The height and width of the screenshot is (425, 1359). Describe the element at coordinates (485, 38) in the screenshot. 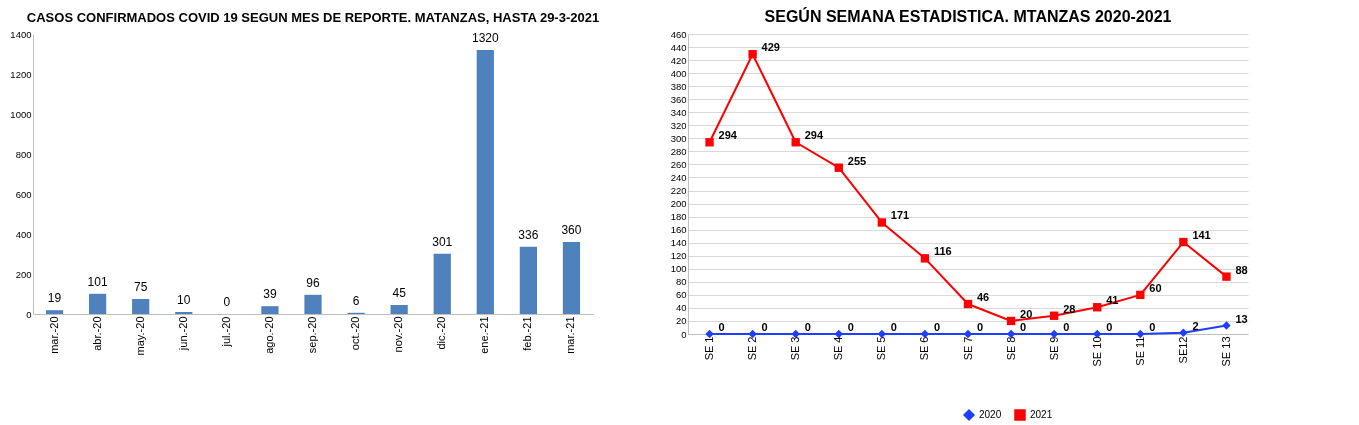

I see `data-label: 1320` at that location.